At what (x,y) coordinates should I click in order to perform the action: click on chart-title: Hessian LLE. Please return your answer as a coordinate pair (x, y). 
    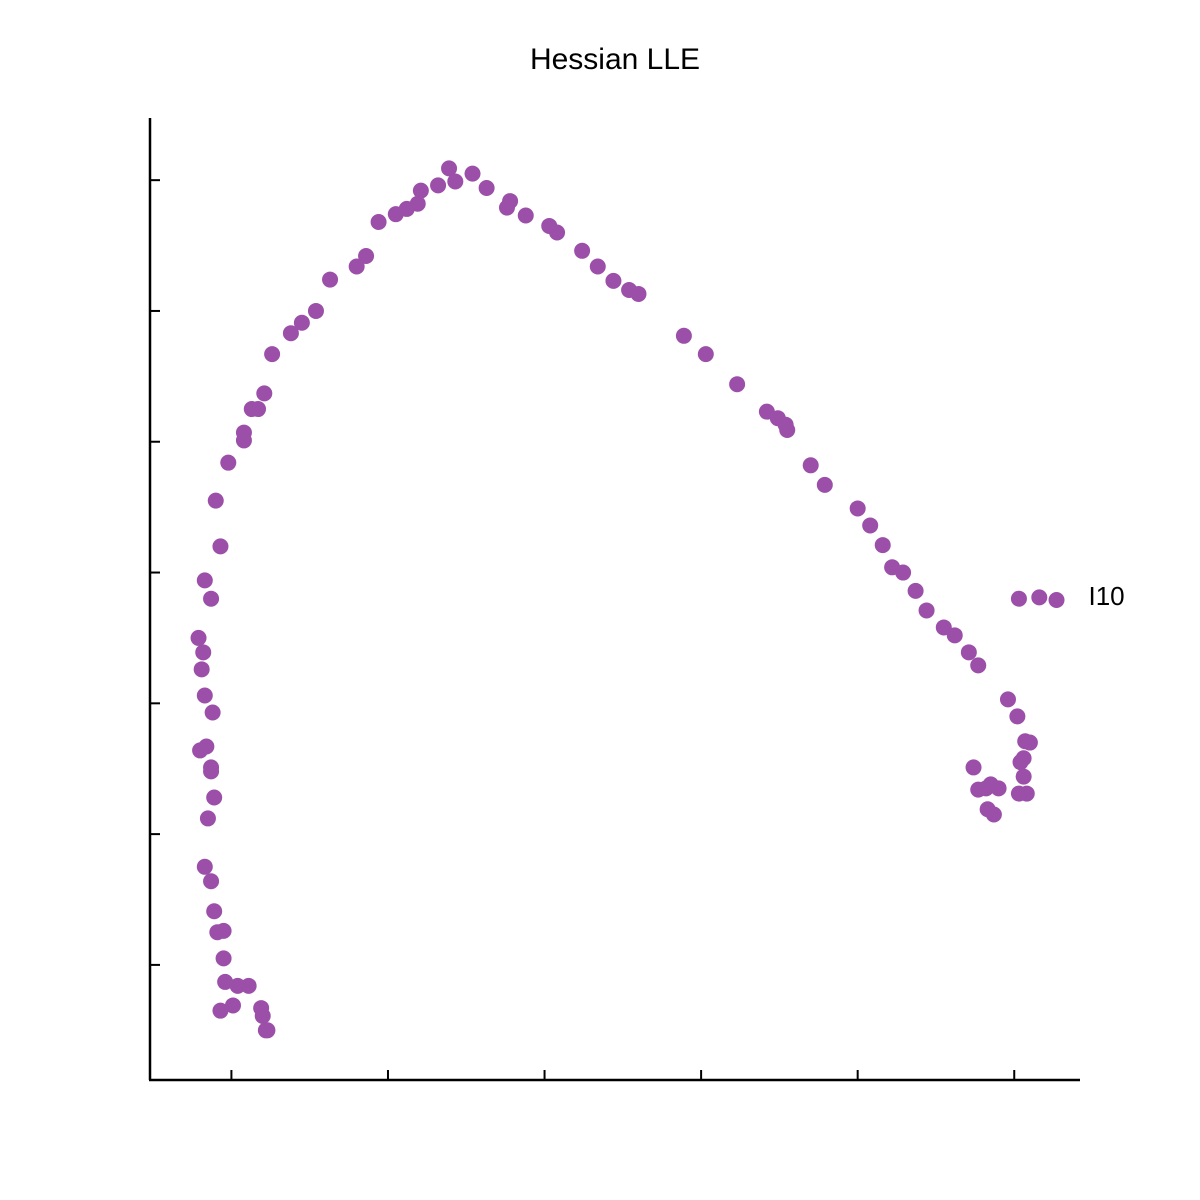
    Looking at the image, I should click on (615, 59).